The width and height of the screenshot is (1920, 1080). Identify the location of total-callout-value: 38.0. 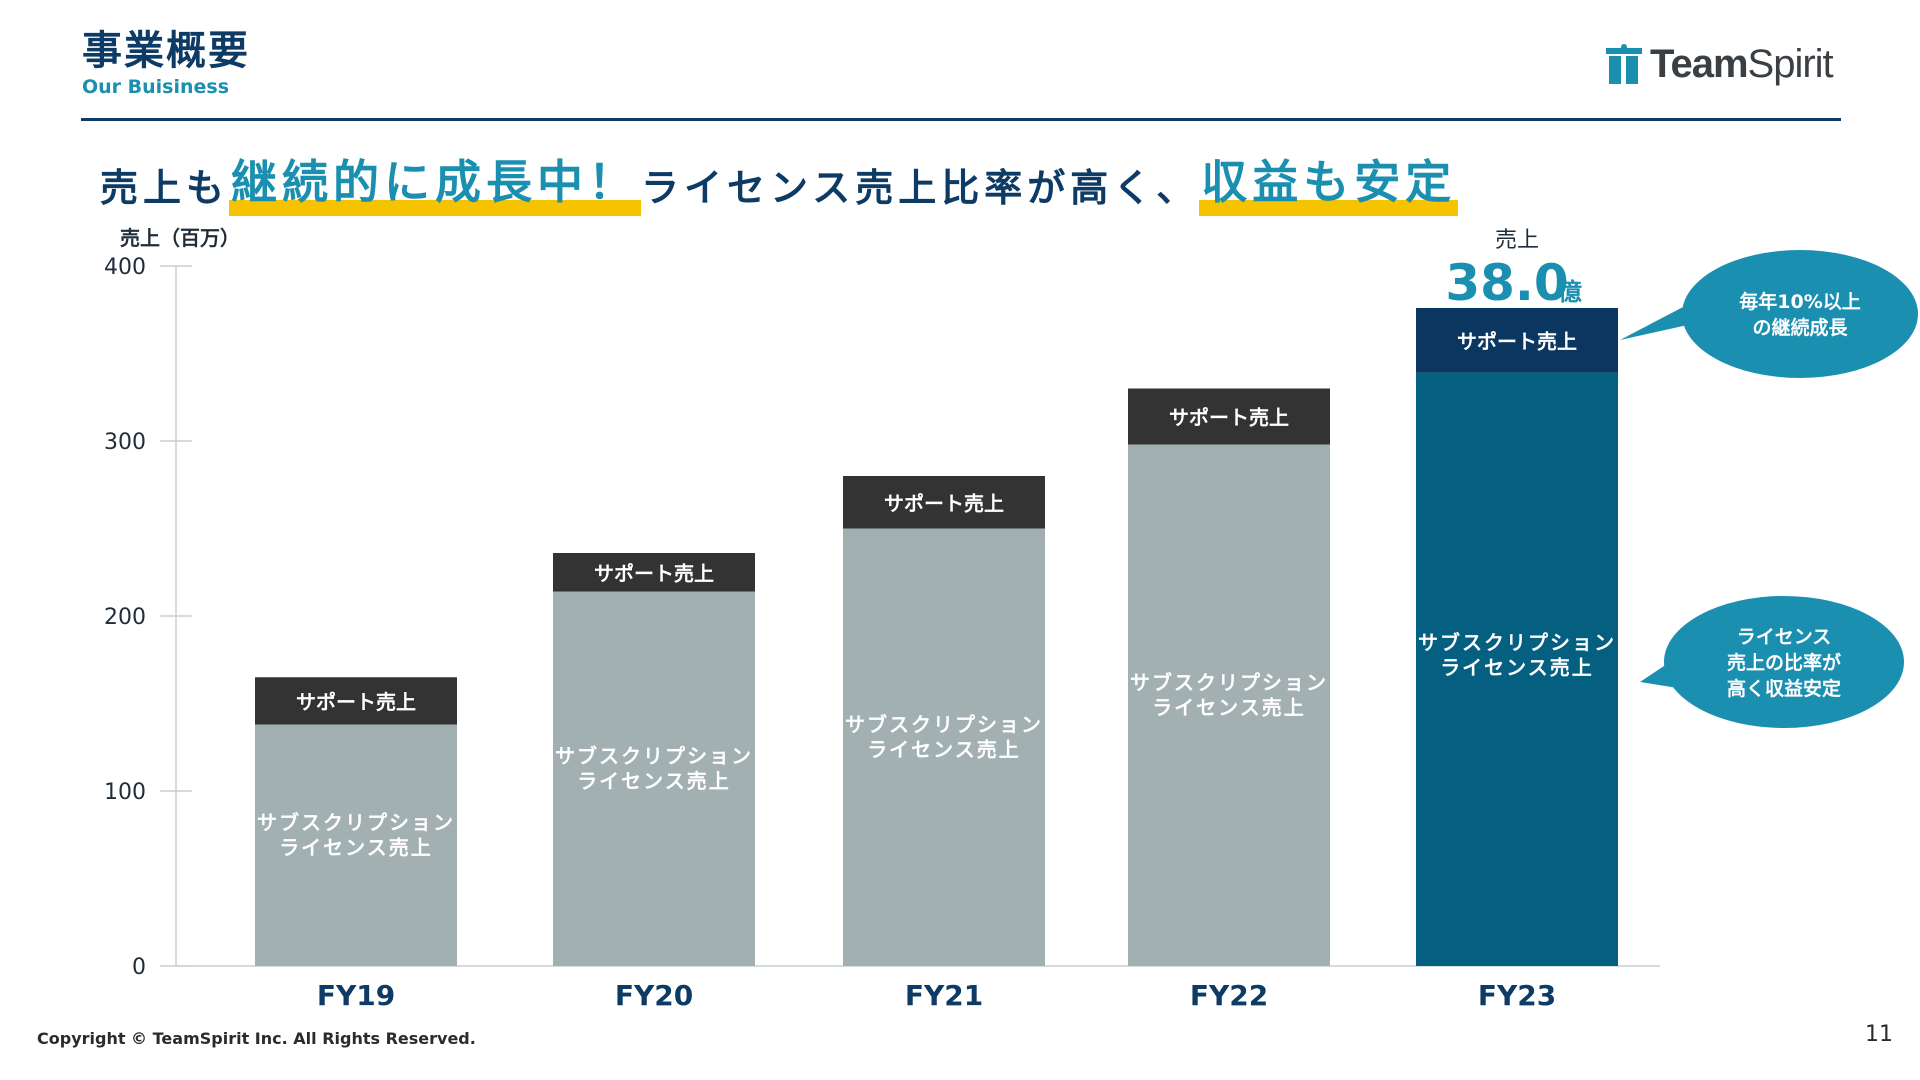
(1506, 283).